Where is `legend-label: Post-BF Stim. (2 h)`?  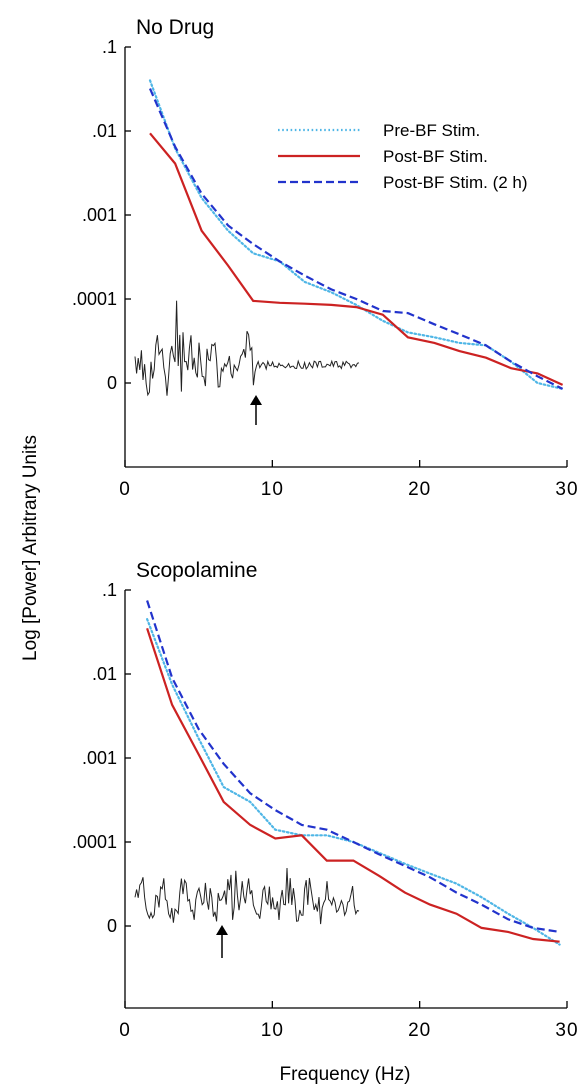 legend-label: Post-BF Stim. (2 h) is located at coordinates (455, 182).